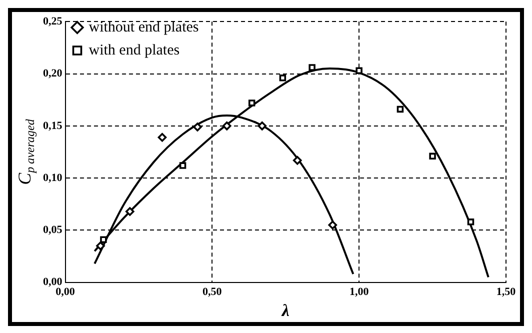  What do you see at coordinates (26, 151) in the screenshot?
I see `y-axis-title: Cp averaged` at bounding box center [26, 151].